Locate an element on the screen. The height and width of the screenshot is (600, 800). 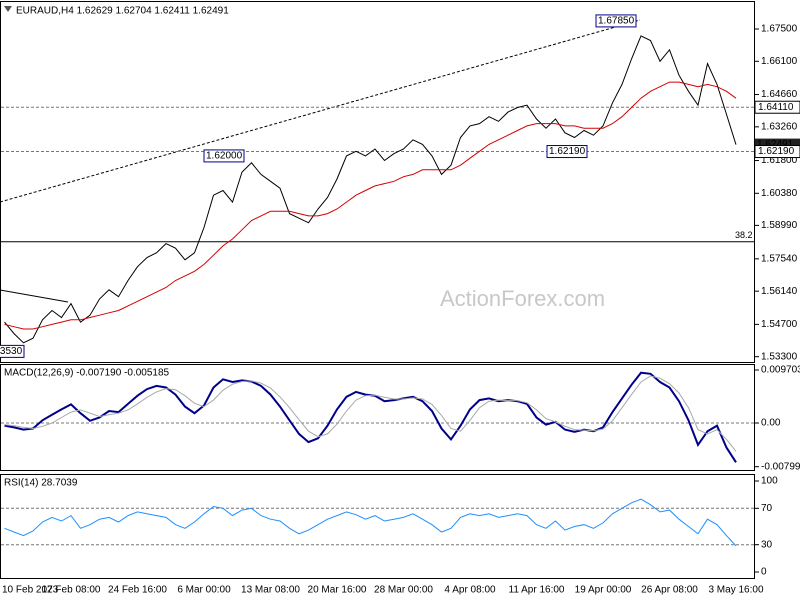
annotation-label: 1.67850 is located at coordinates (616, 21).